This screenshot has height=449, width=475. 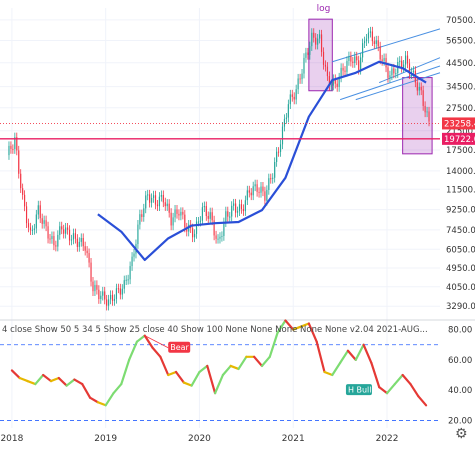 I want to click on bull-label: H Bull, so click(x=360, y=390).